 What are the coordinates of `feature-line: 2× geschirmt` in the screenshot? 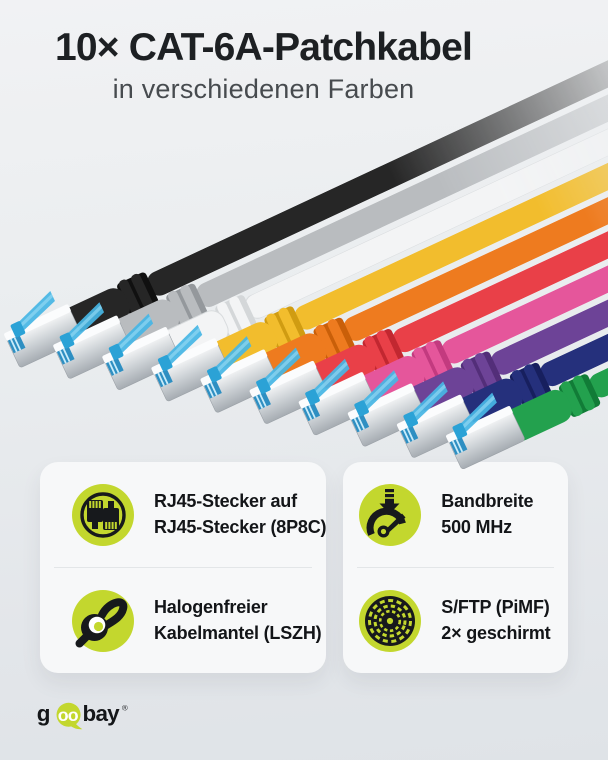 It's located at (496, 632).